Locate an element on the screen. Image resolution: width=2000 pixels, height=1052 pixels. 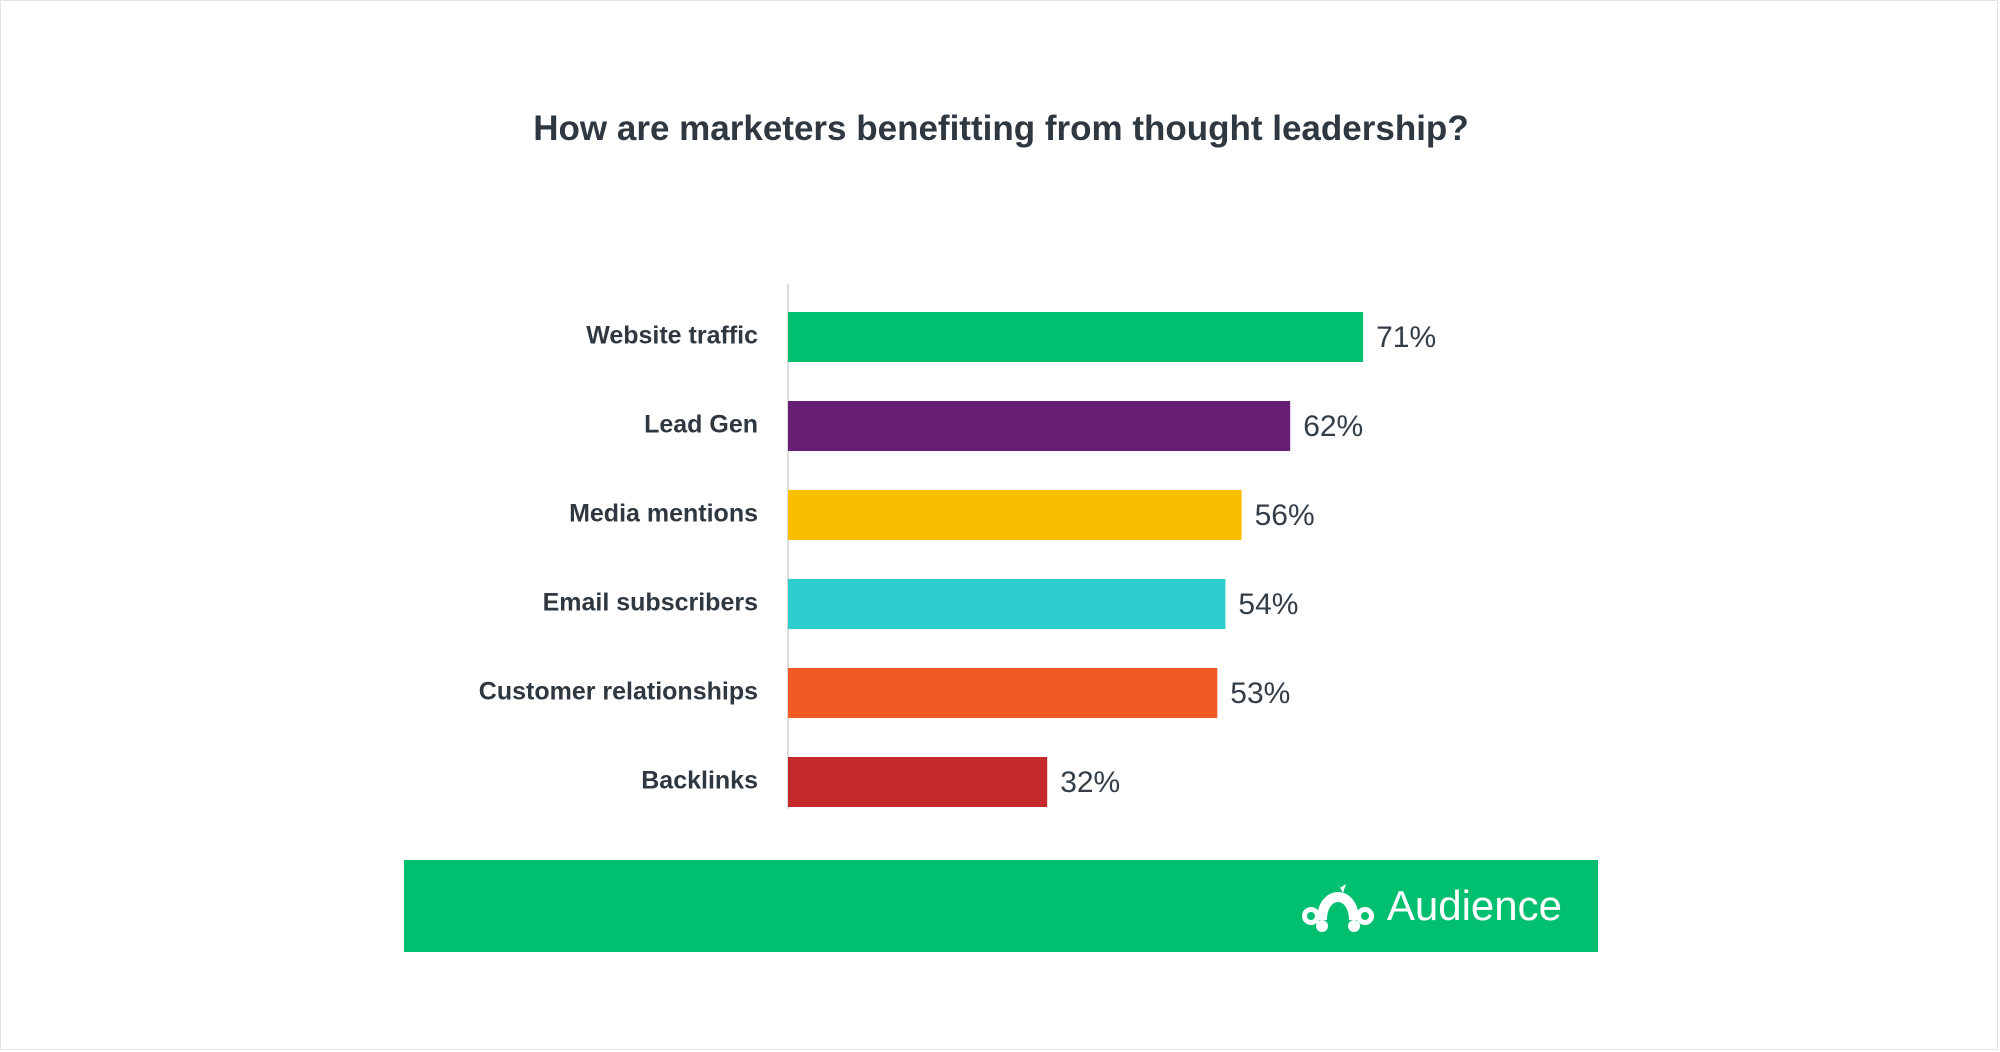
value-label: 53% is located at coordinates (1260, 693).